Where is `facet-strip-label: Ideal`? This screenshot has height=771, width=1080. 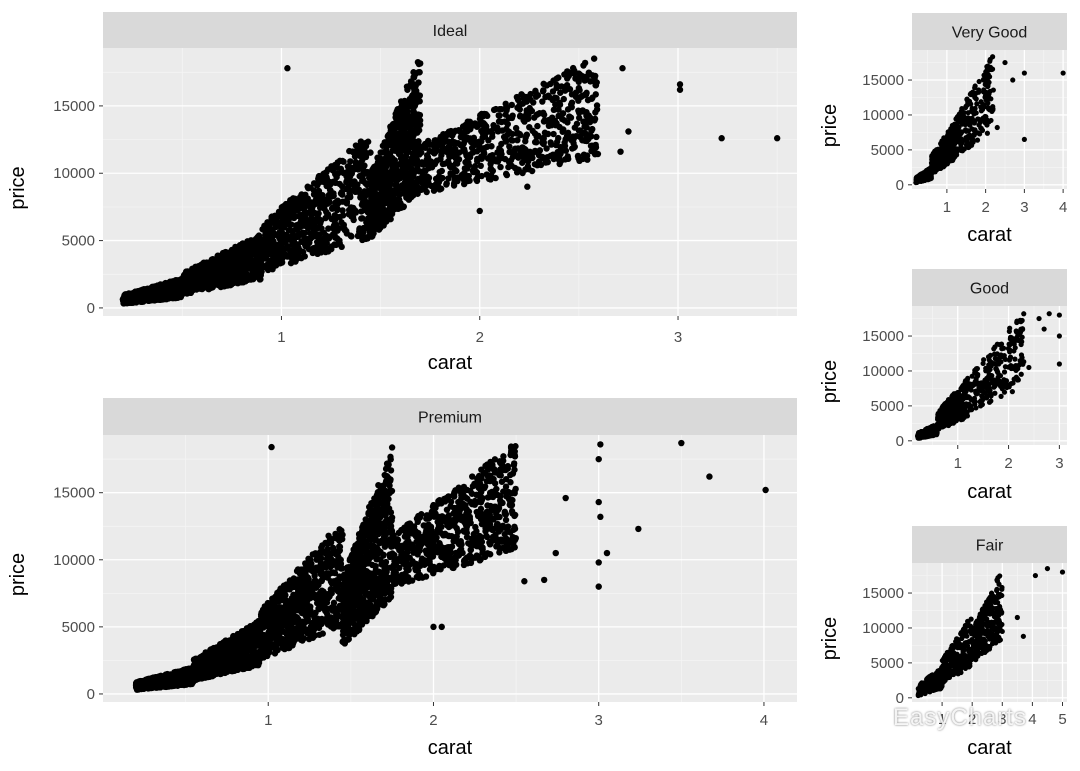
facet-strip-label: Ideal is located at coordinates (450, 31).